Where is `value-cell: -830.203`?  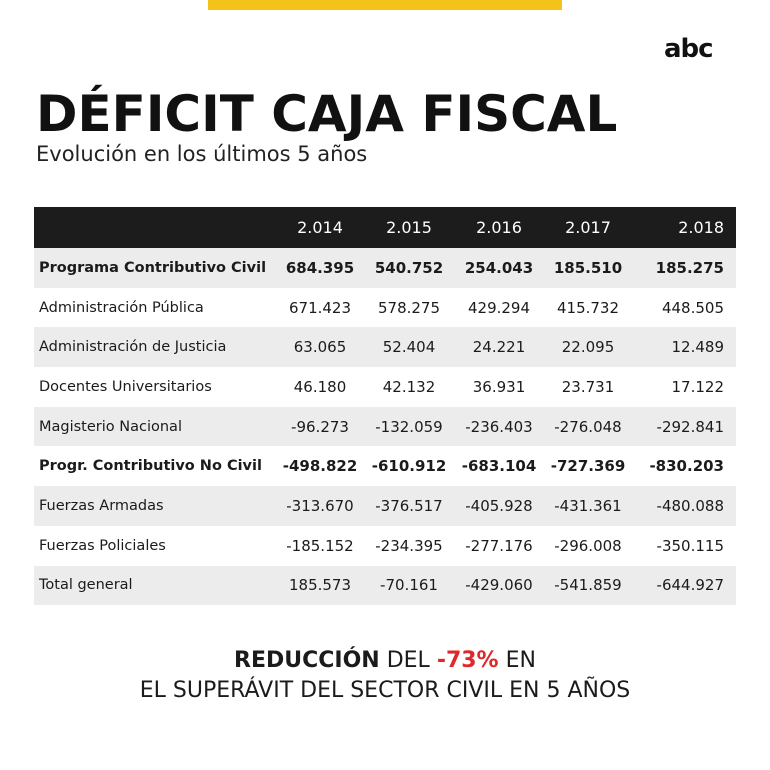
value-cell: -830.203 is located at coordinates (686, 466).